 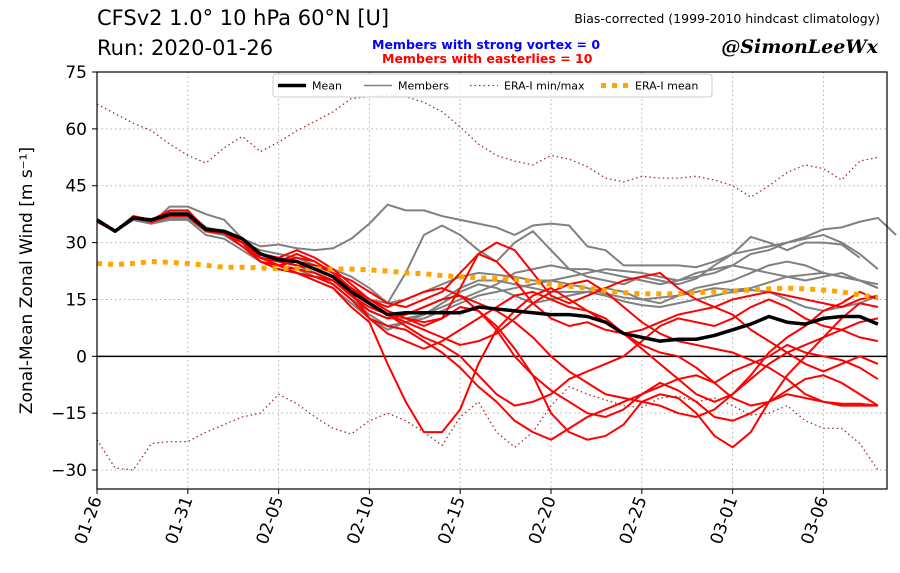 What do you see at coordinates (76, 73) in the screenshot?
I see `y-tick-label: 75` at bounding box center [76, 73].